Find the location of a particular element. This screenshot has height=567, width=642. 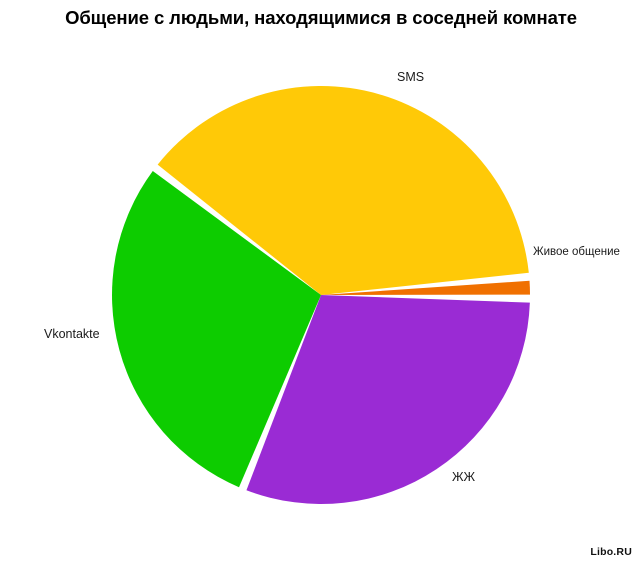

pie-label-sms: SMS is located at coordinates (411, 77).